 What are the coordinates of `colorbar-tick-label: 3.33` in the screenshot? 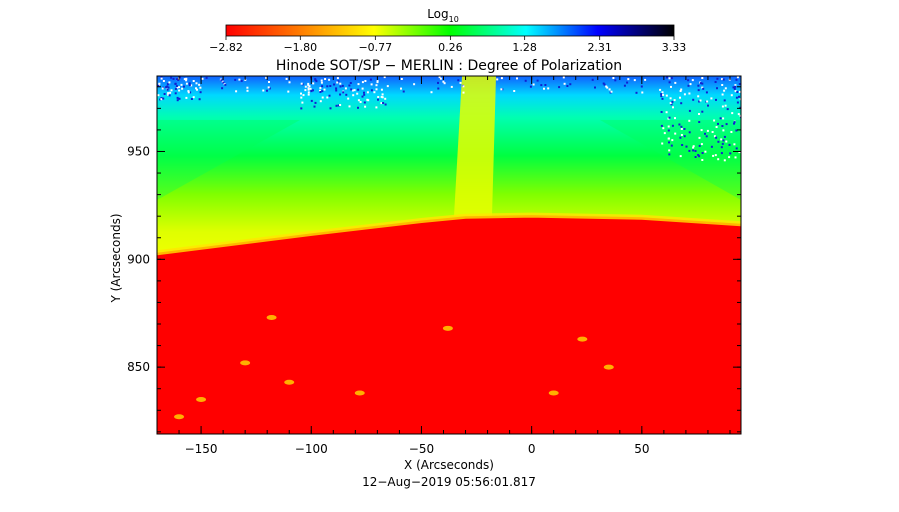 It's located at (674, 47).